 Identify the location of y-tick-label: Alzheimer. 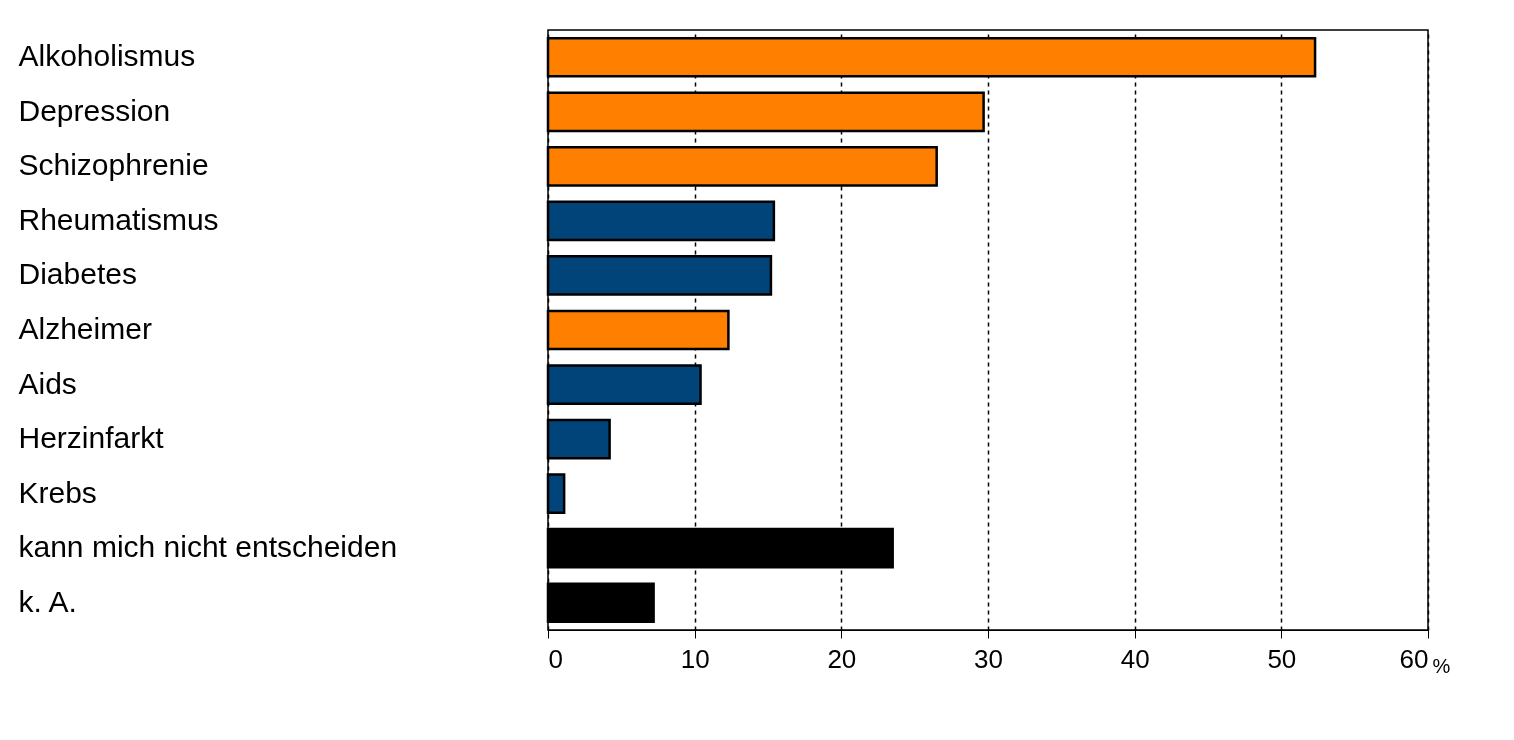
(85, 328).